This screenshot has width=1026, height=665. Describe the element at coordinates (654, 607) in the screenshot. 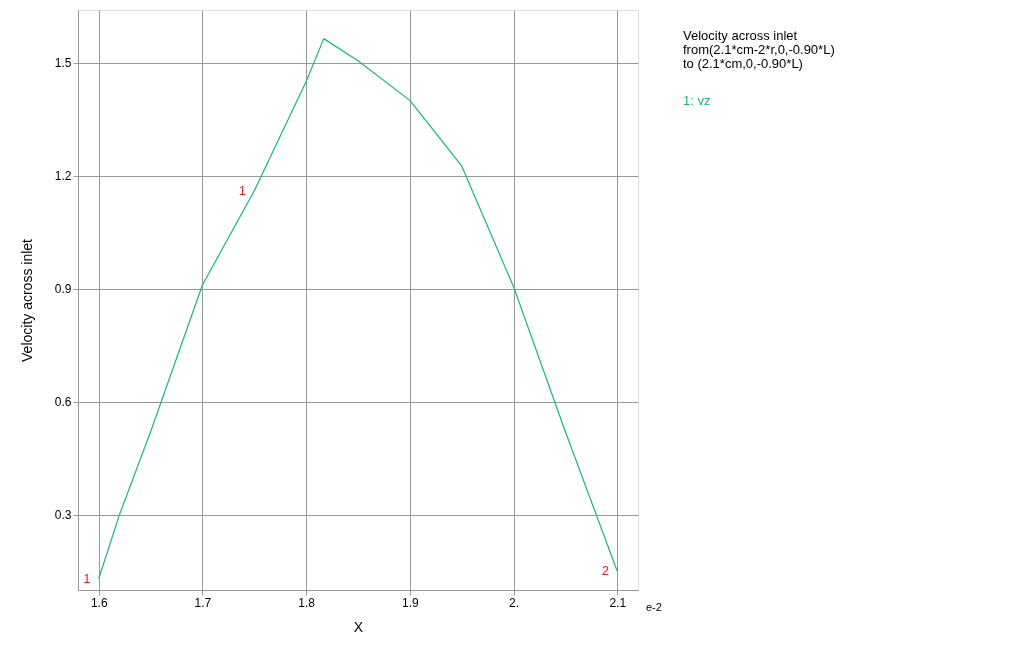

I see `text: e-2` at that location.